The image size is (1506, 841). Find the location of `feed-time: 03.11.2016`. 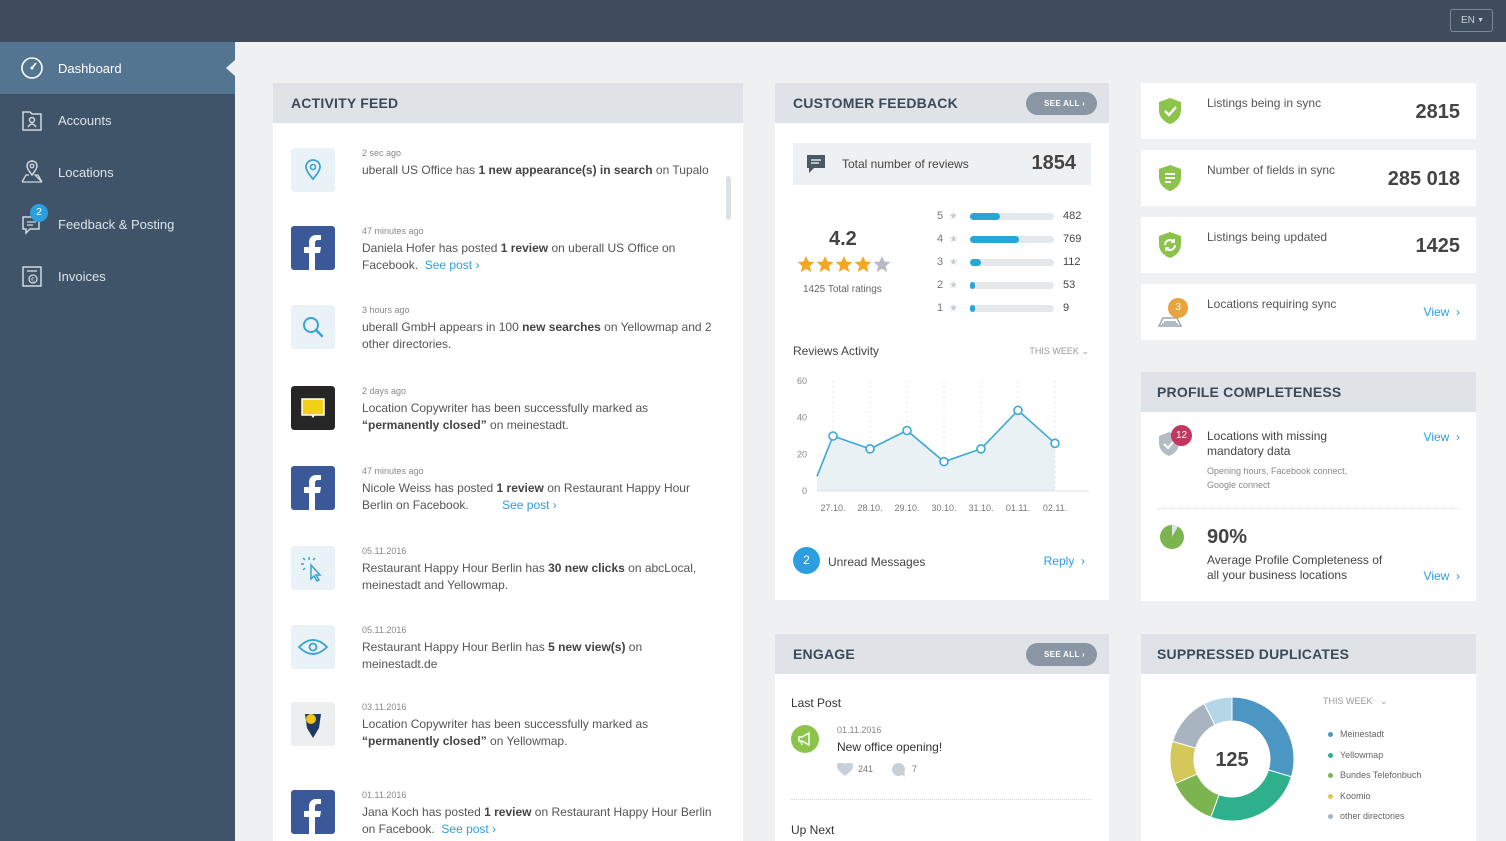

feed-time: 03.11.2016 is located at coordinates (384, 707).